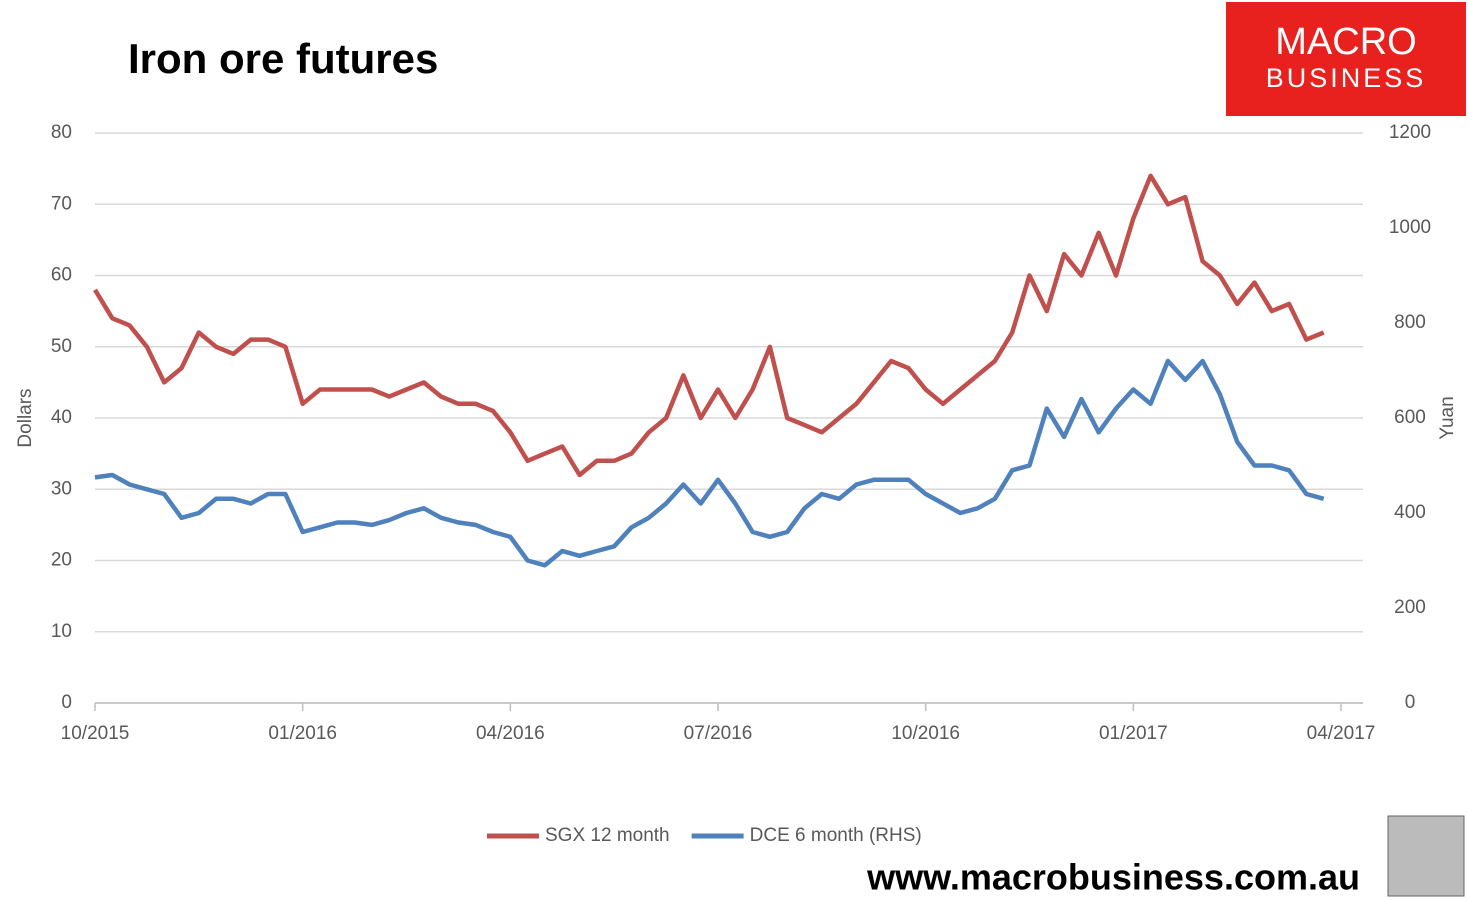 This screenshot has width=1468, height=900. Describe the element at coordinates (61, 275) in the screenshot. I see `y-tick-label: 60` at that location.